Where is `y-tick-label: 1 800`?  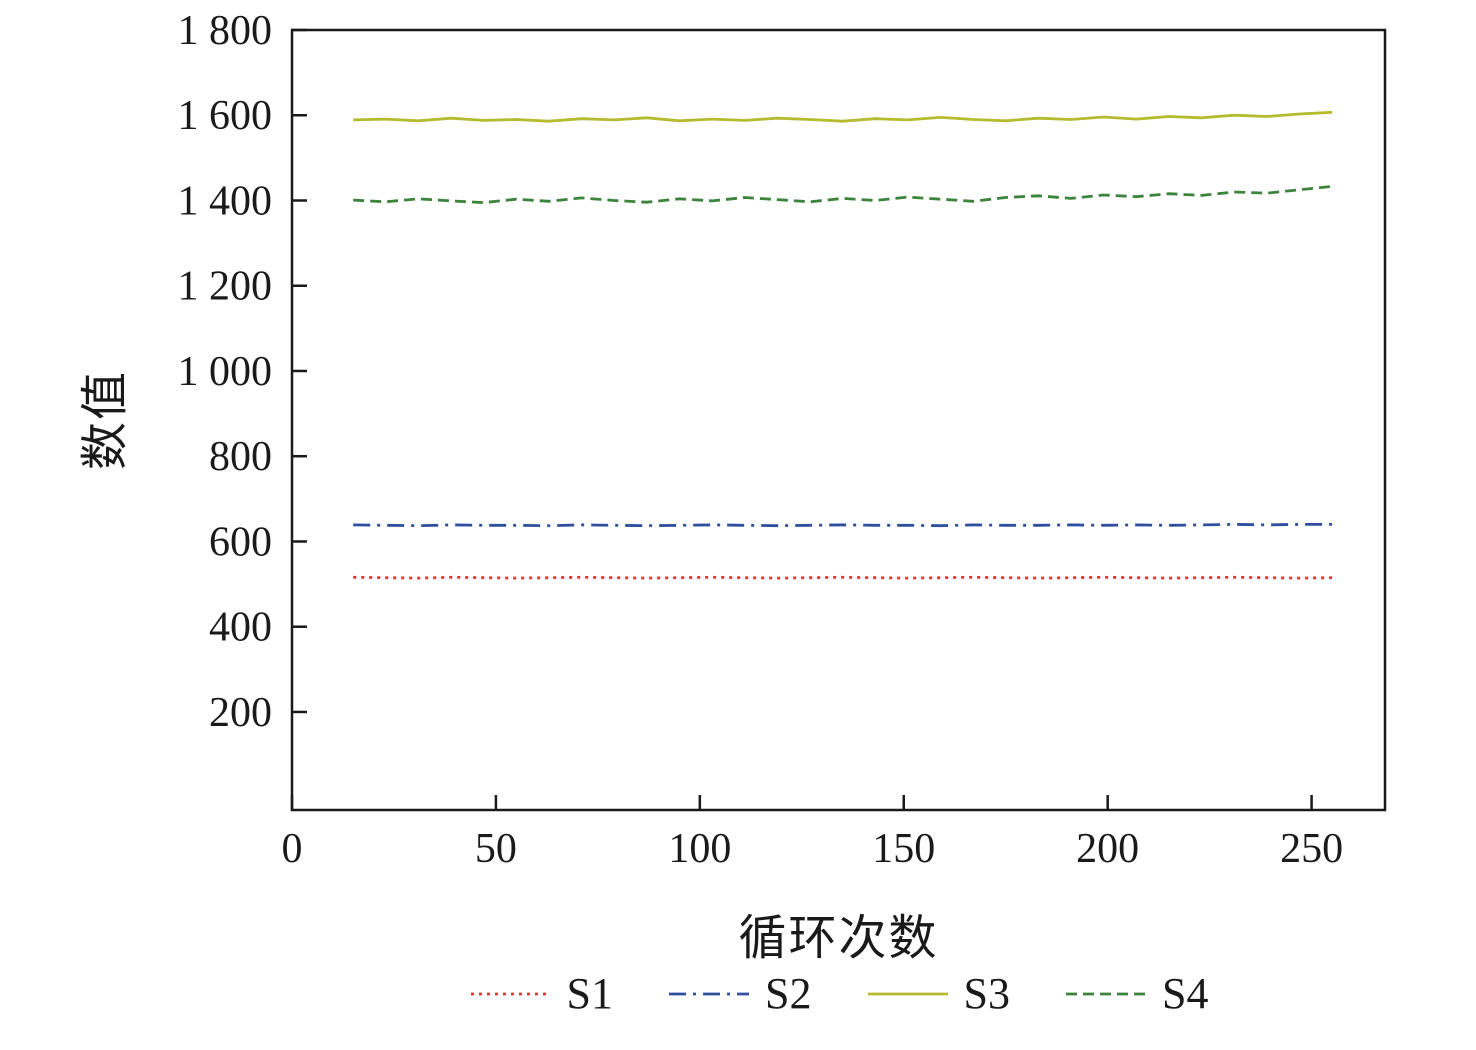
y-tick-label: 1 800 is located at coordinates (225, 31).